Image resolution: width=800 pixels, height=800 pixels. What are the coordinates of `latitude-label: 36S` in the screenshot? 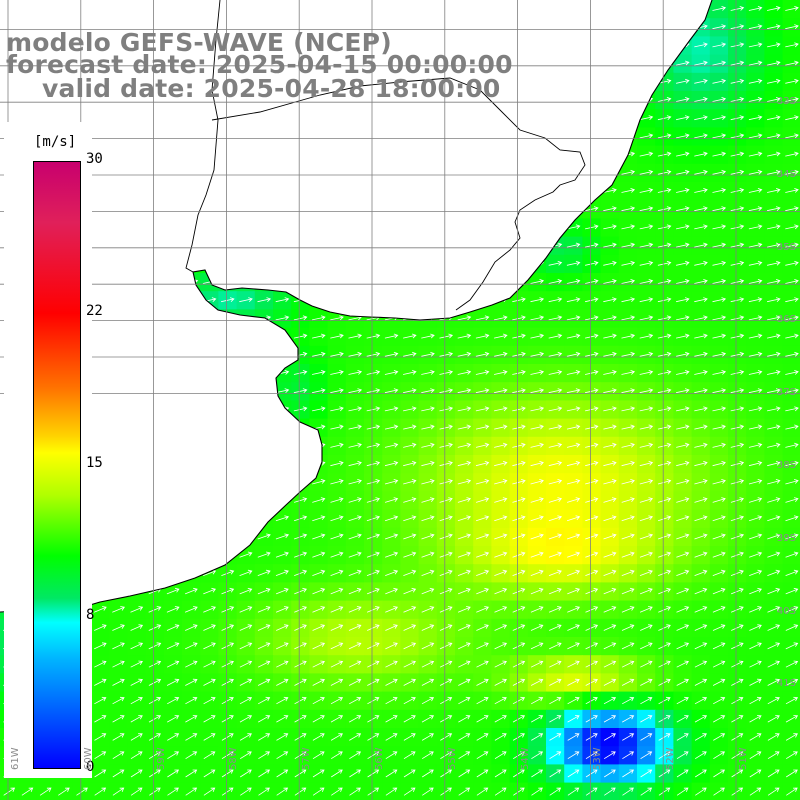 It's located at (786, 320).